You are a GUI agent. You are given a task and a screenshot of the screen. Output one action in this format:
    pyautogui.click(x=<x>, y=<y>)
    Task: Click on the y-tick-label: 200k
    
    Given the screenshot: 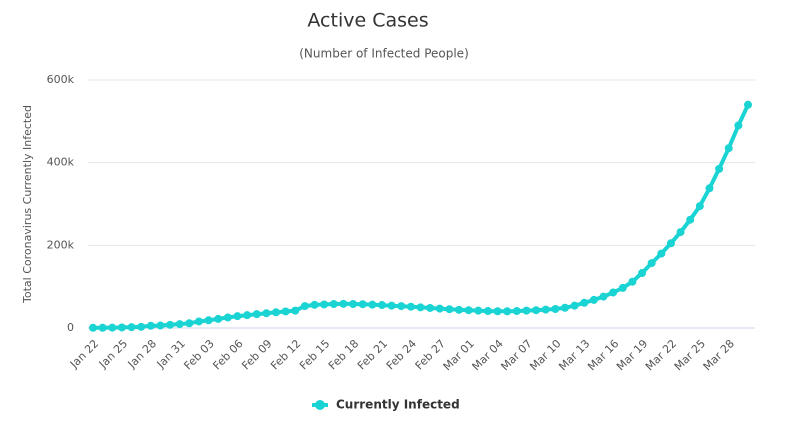 What is the action you would take?
    pyautogui.click(x=61, y=244)
    